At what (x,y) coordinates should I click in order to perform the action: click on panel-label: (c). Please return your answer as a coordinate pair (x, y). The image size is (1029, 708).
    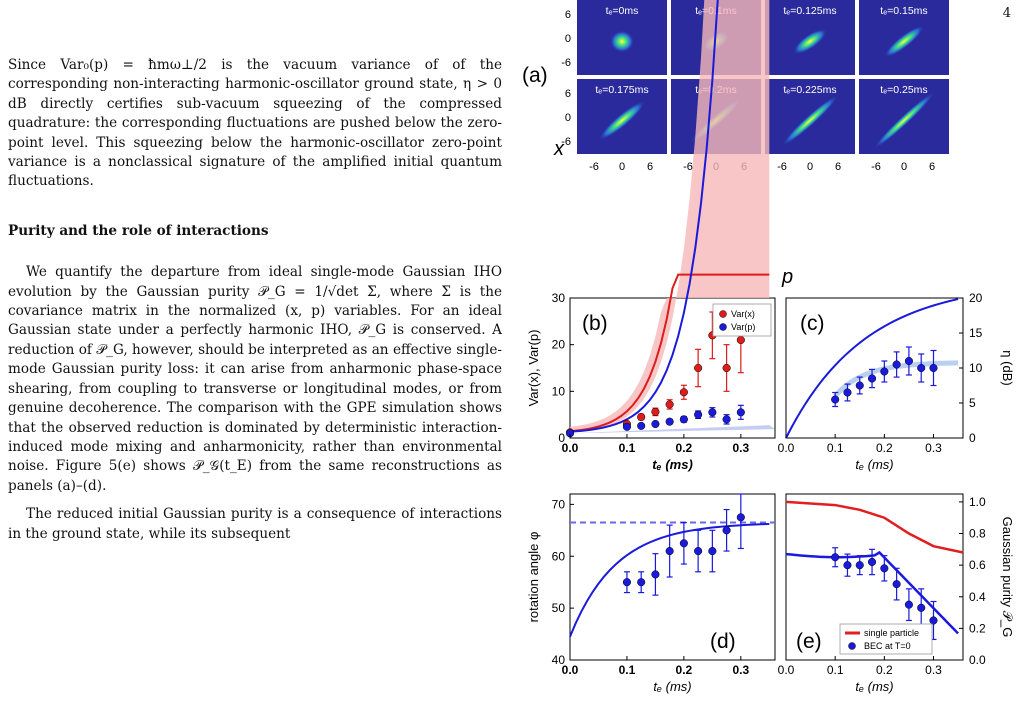
    Looking at the image, I should click on (812, 323).